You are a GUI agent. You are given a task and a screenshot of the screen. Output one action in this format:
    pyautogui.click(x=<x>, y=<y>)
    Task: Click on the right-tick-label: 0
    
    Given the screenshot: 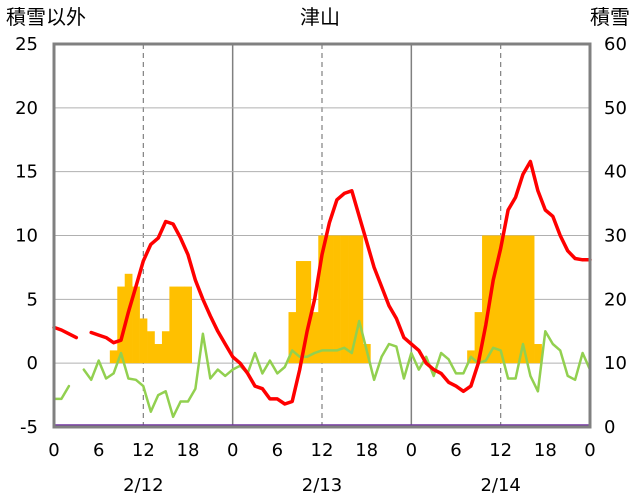 What is the action you would take?
    pyautogui.click(x=609, y=427)
    